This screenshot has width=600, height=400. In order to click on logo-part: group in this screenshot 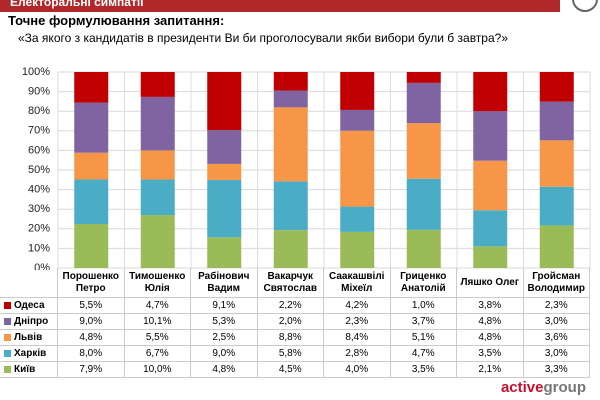, I will do `click(565, 387)`.